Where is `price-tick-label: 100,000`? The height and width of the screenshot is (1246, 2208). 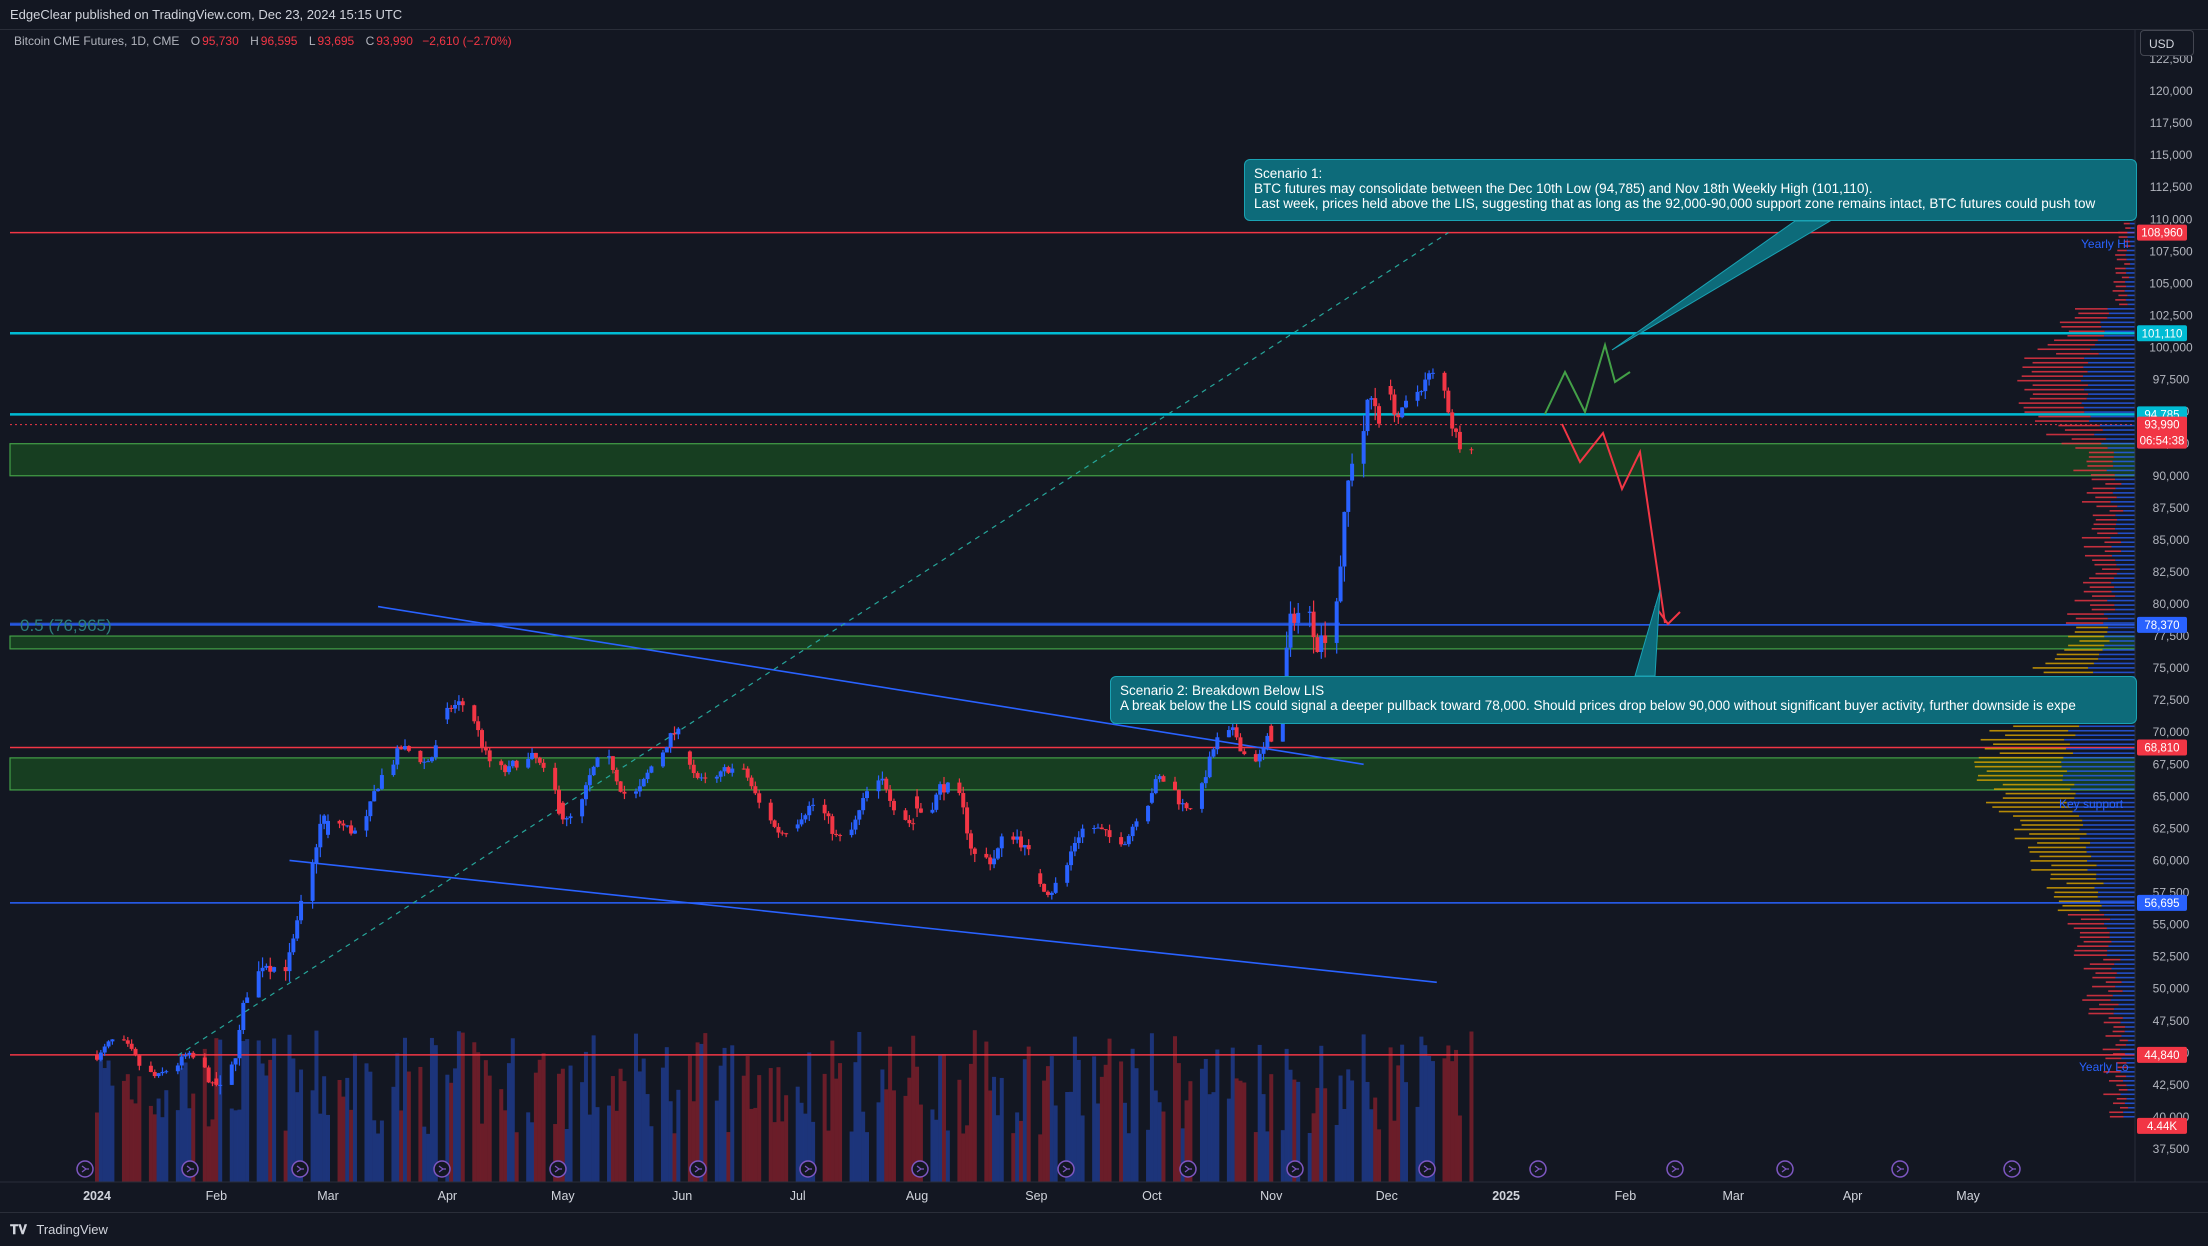 price-tick-label: 100,000 is located at coordinates (2171, 348).